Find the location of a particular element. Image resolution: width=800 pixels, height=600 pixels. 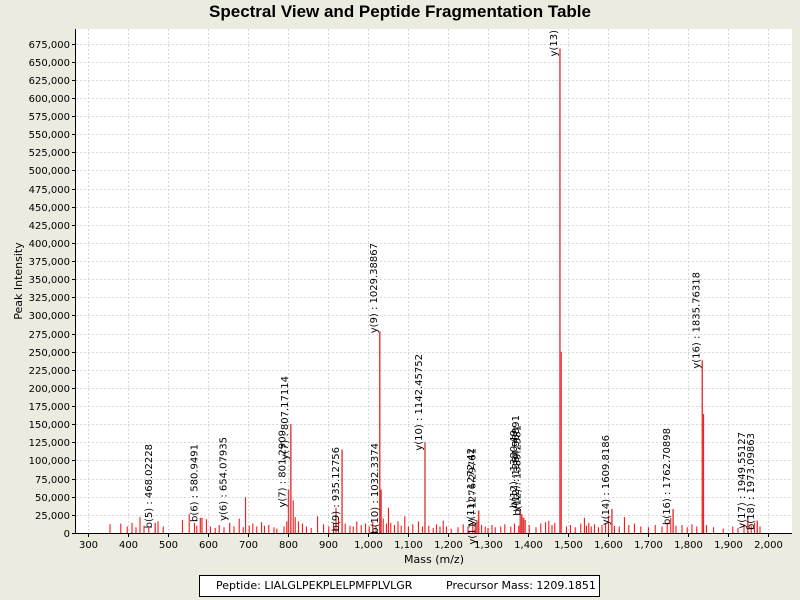

y-tick-label: 525,000 is located at coordinates (49, 153).